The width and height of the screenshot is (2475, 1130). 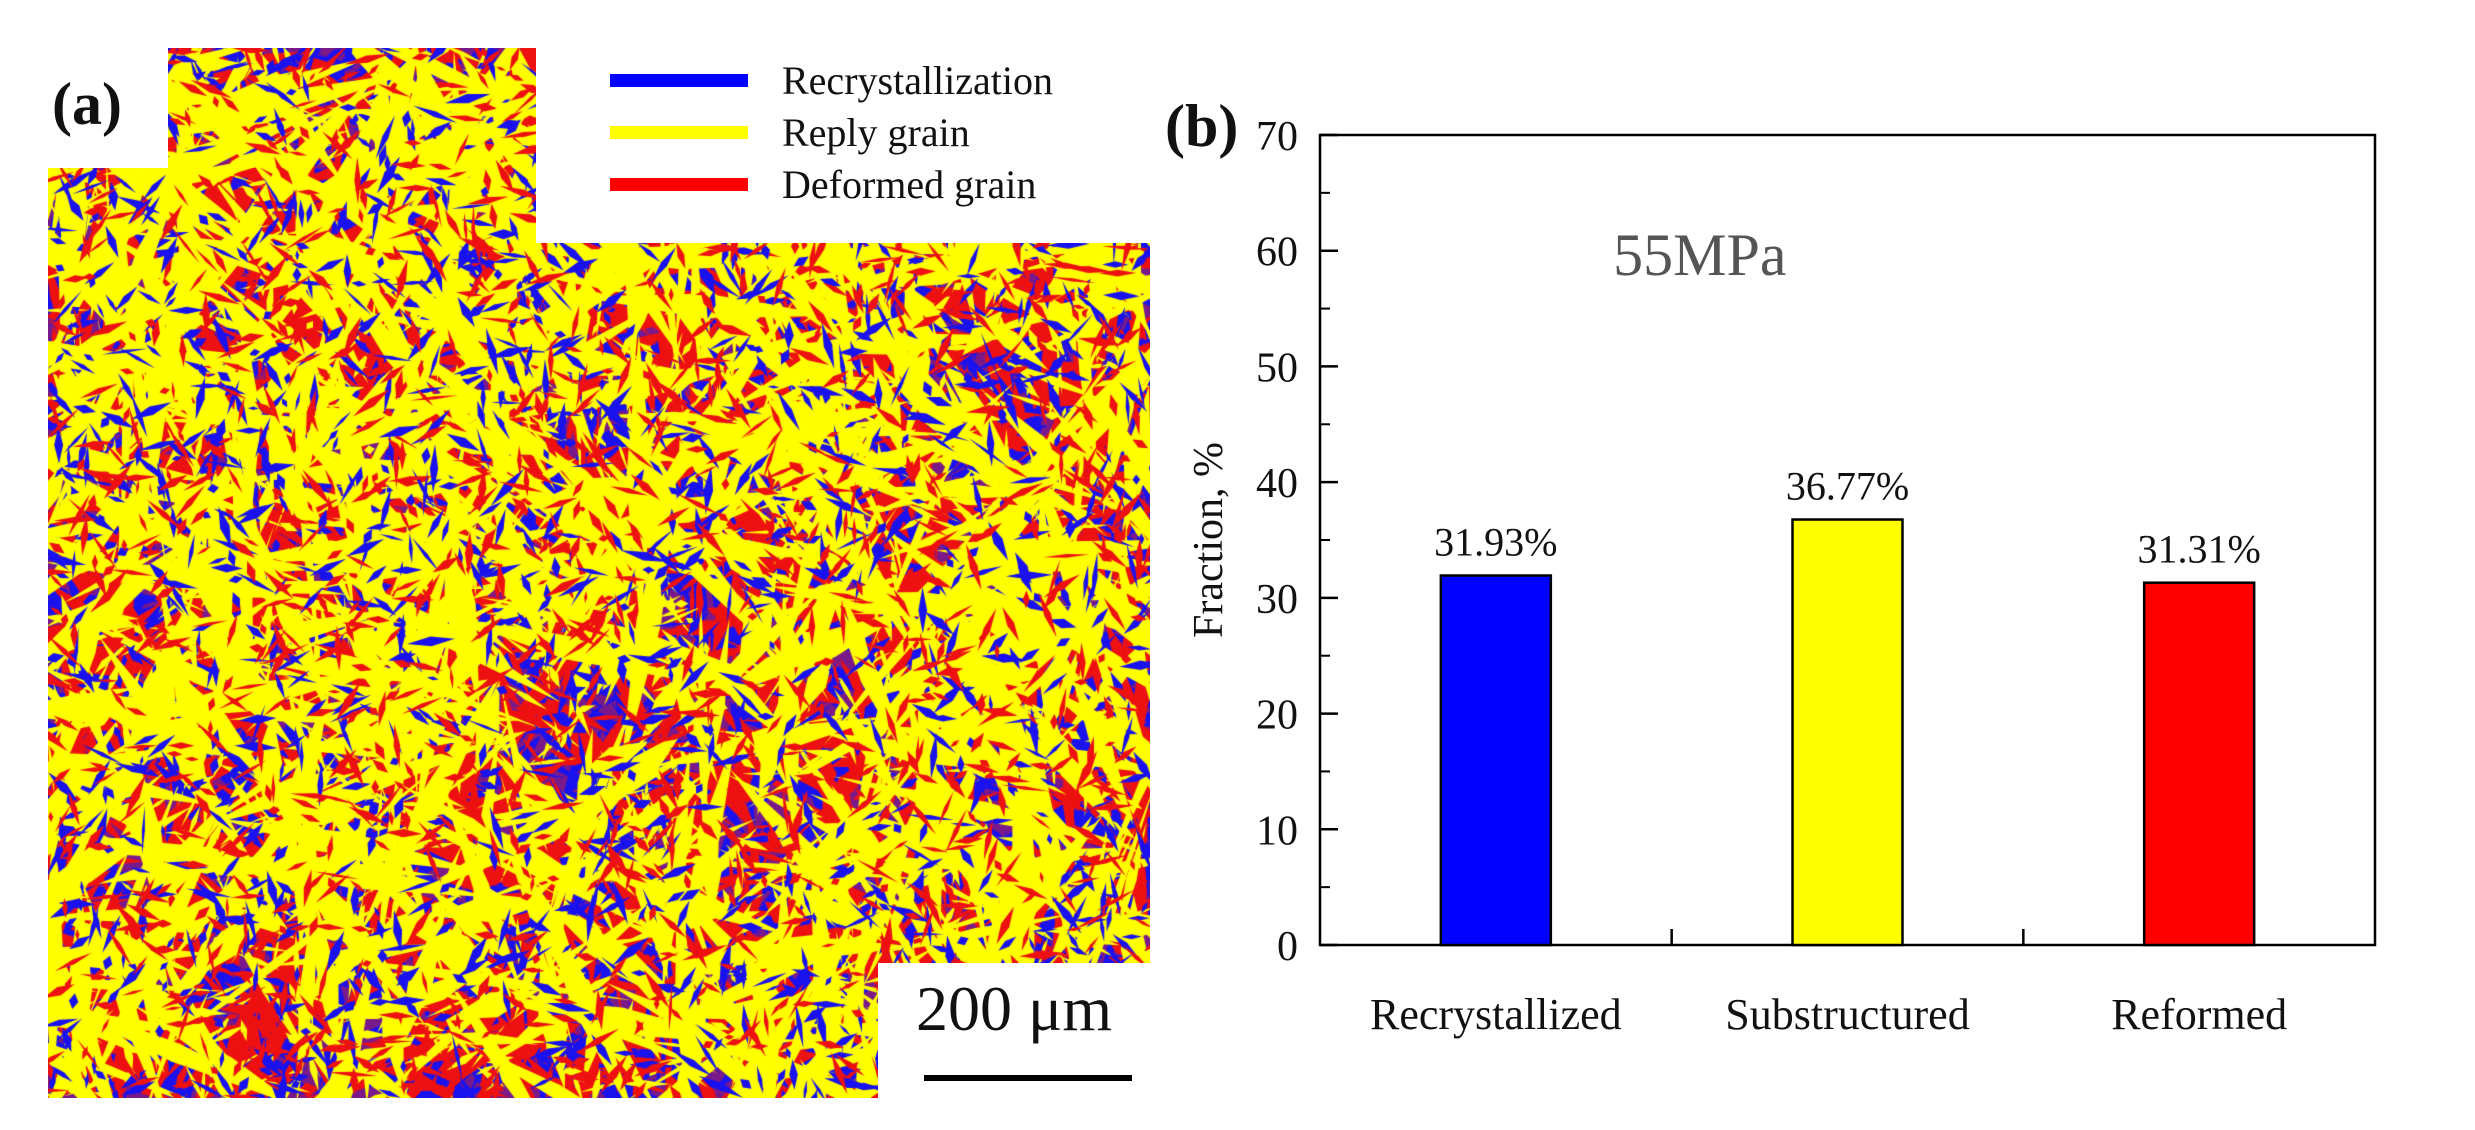 I want to click on y-tick-label: 70, so click(x=1277, y=137).